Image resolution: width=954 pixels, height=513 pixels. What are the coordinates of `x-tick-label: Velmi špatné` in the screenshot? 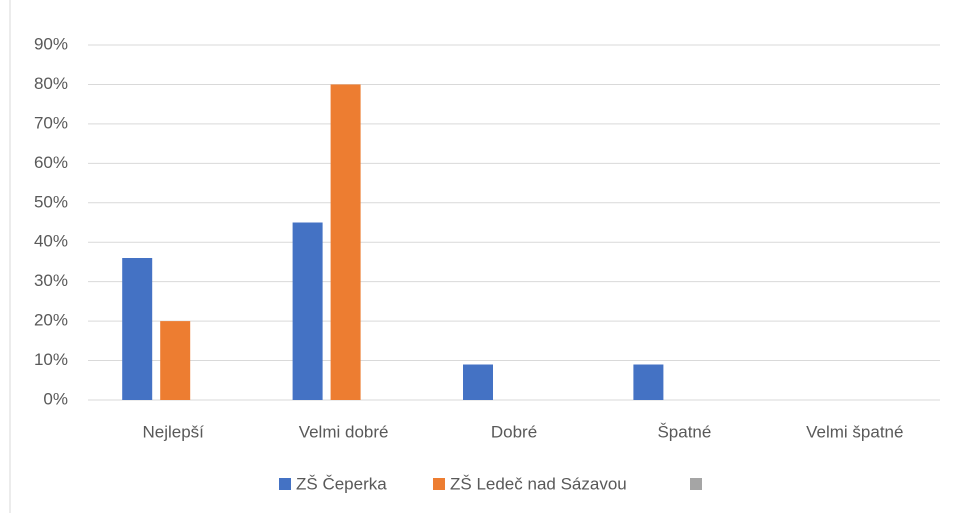 It's located at (854, 431).